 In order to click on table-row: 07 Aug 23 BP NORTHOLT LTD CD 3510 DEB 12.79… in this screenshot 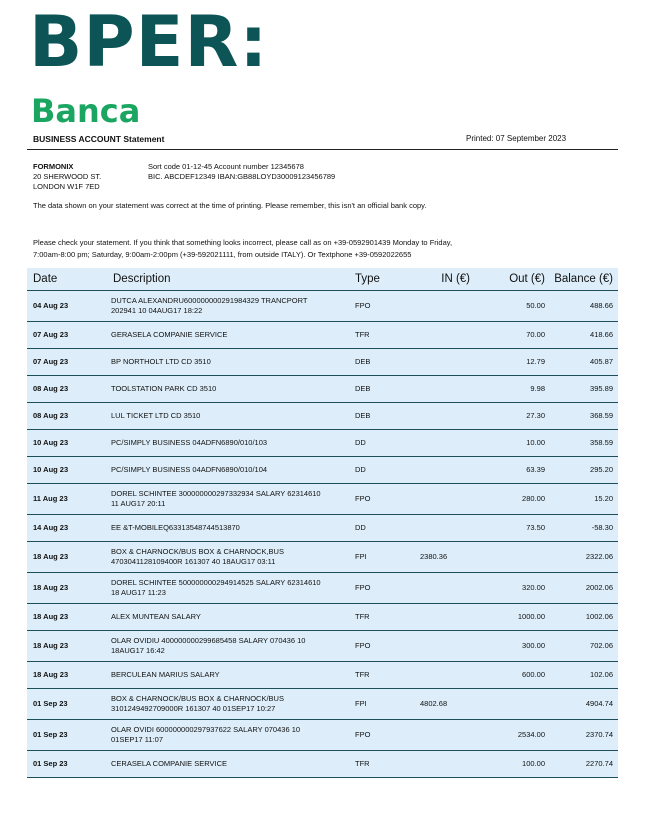, I will do `click(322, 362)`.